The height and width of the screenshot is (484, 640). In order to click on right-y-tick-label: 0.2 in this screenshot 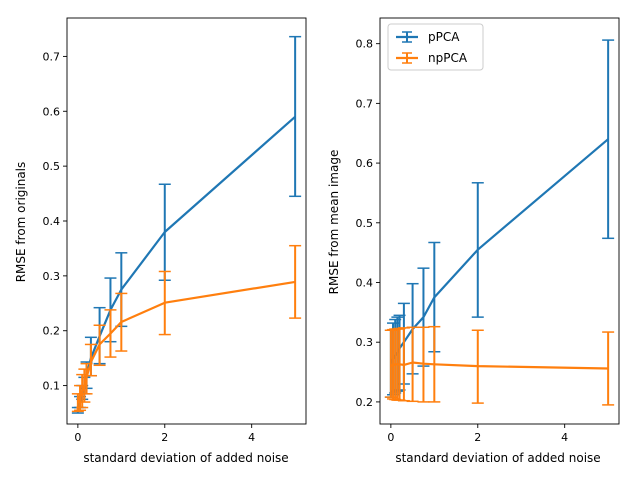, I will do `click(365, 402)`.